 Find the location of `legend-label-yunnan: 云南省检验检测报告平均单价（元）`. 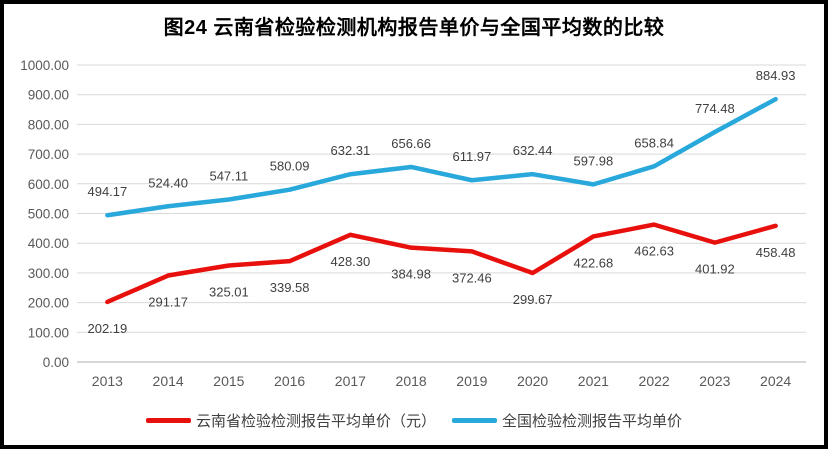

legend-label-yunnan: 云南省检验检测报告平均单价（元） is located at coordinates (315, 421).